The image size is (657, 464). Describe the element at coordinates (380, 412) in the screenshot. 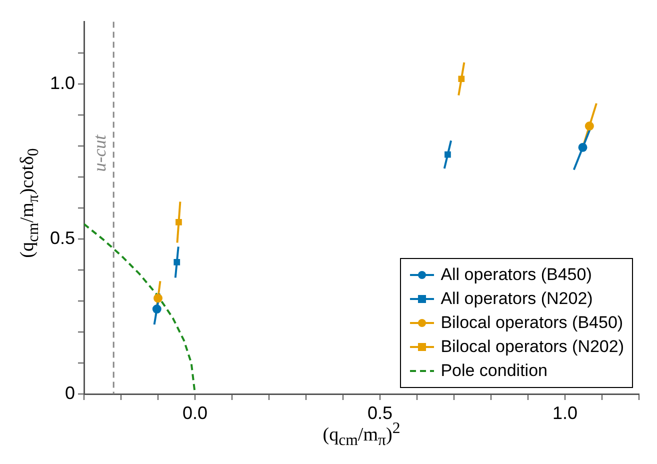

I see `x-tick-label: 0.5` at that location.